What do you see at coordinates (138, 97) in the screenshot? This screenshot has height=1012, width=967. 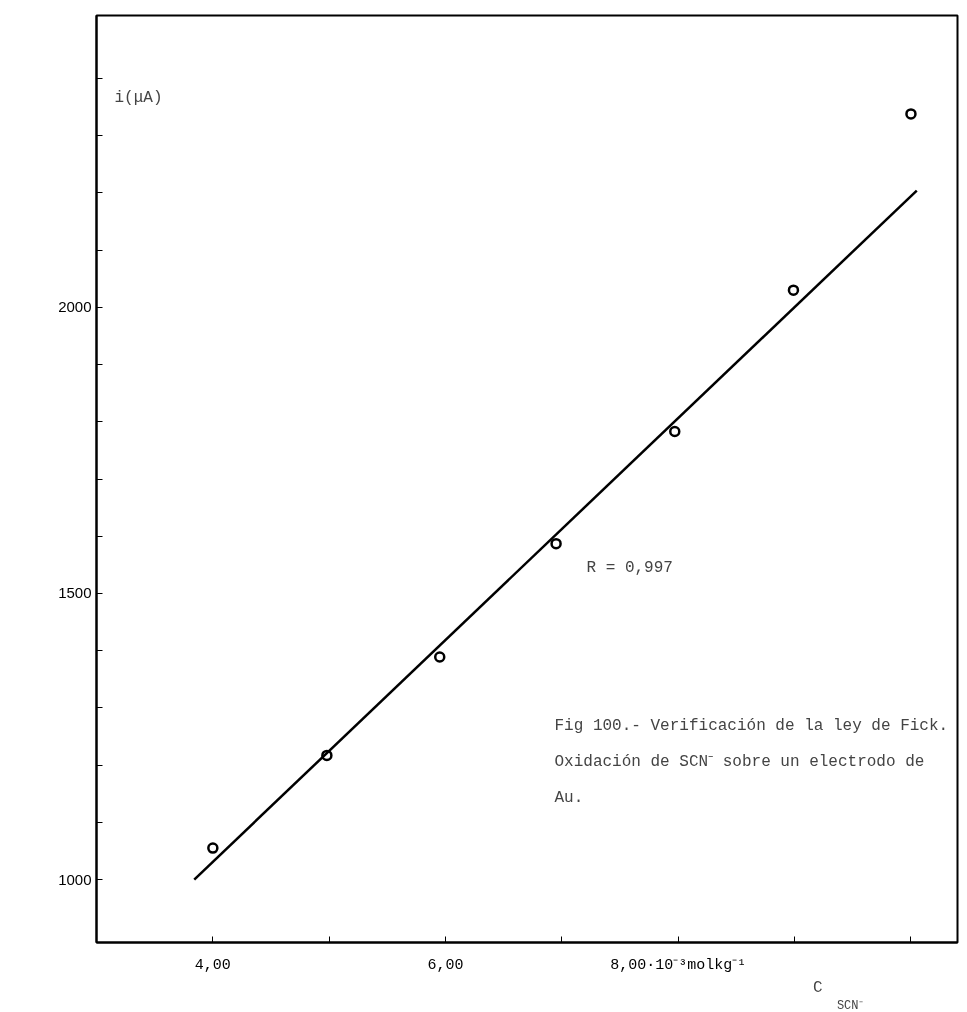 I see `y-axis-title: i(μA)` at bounding box center [138, 97].